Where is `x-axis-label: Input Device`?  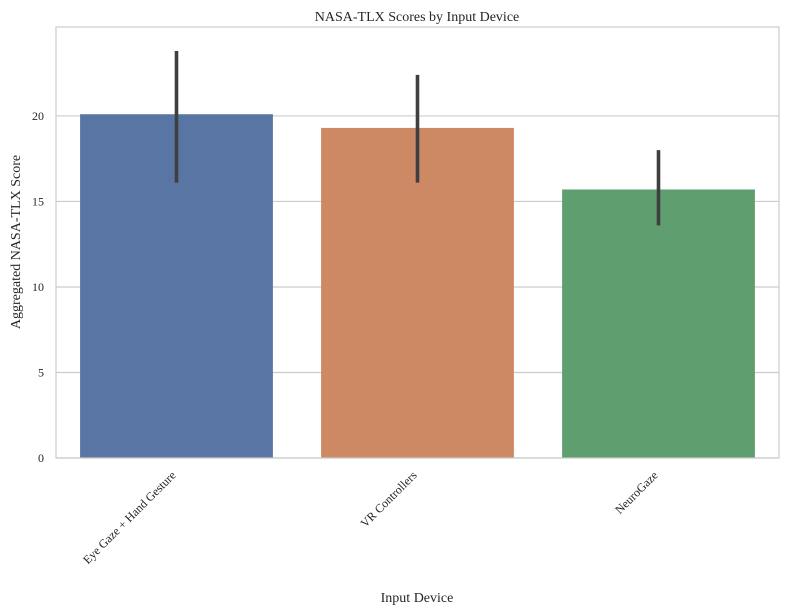
x-axis-label: Input Device is located at coordinates (417, 598).